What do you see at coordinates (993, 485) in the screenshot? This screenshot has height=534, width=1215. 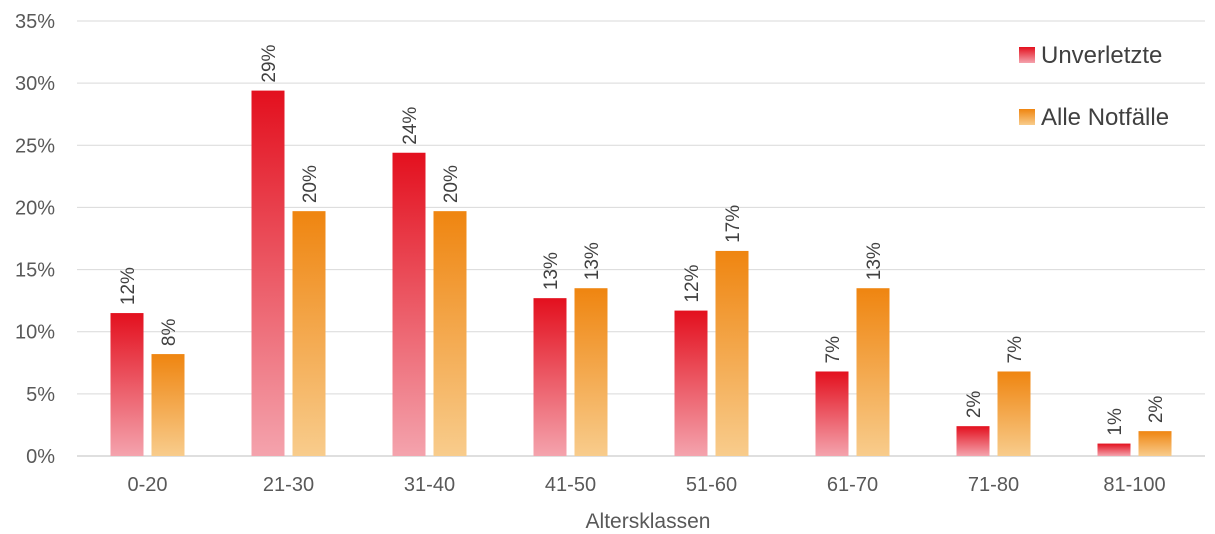 I see `x-tick-label: 71-80` at bounding box center [993, 485].